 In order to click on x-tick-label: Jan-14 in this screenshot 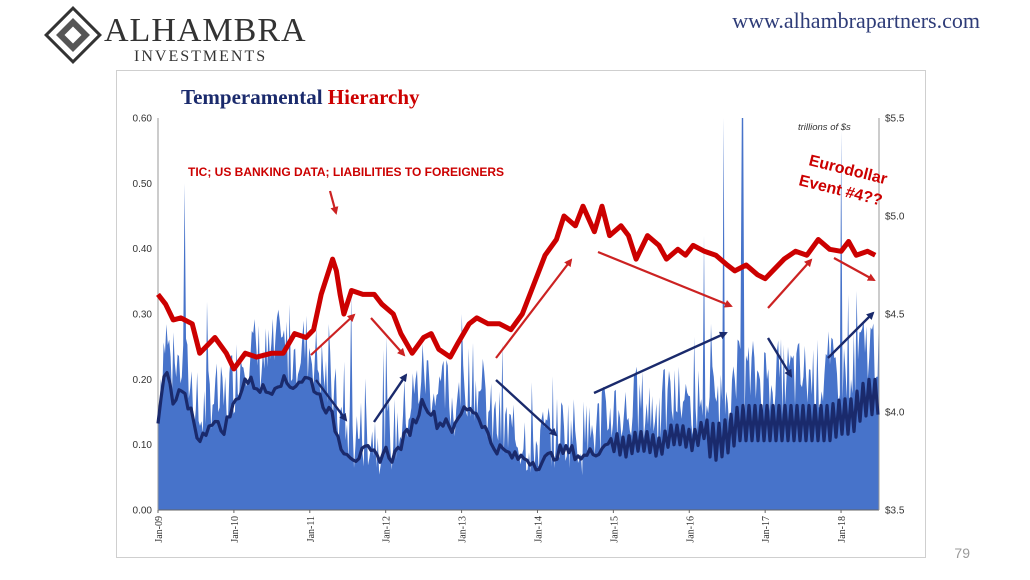, I will do `click(538, 529)`.